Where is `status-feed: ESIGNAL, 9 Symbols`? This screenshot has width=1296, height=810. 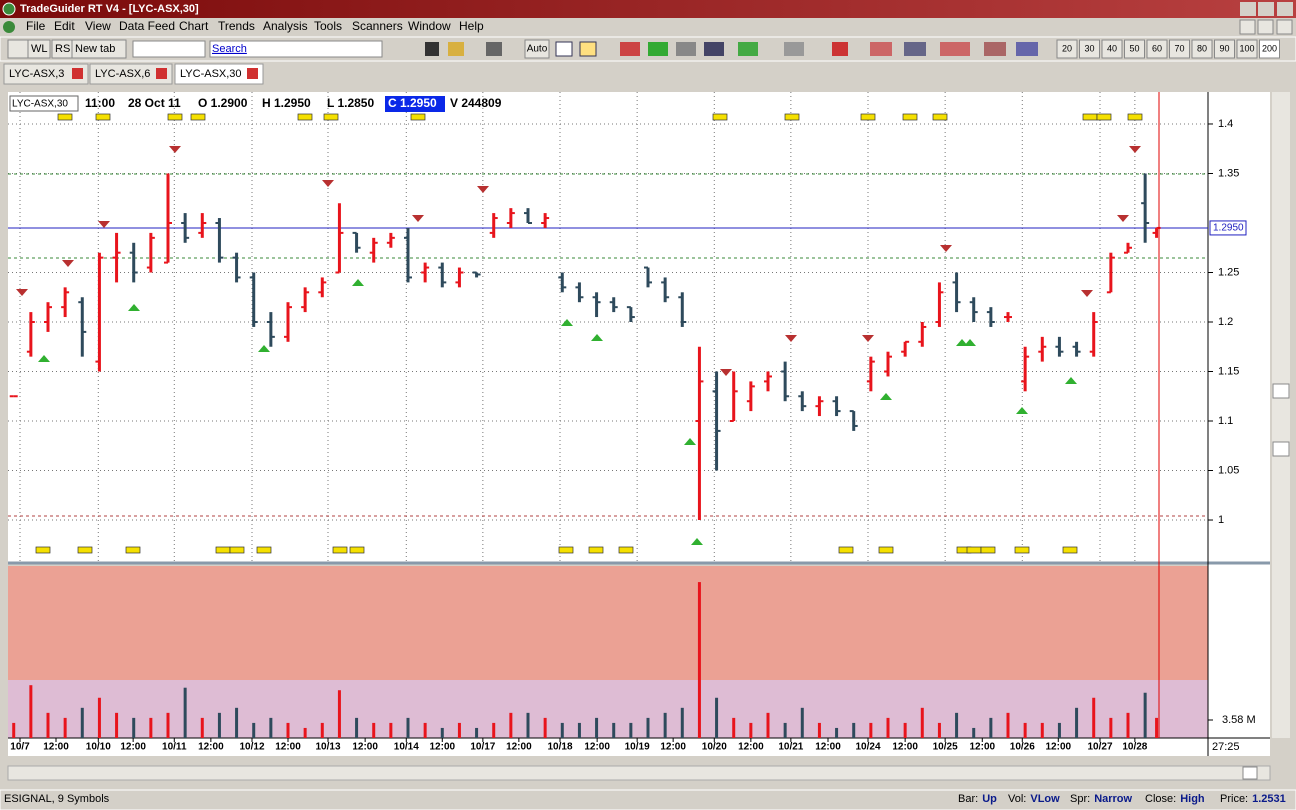 status-feed: ESIGNAL, 9 Symbols is located at coordinates (57, 799).